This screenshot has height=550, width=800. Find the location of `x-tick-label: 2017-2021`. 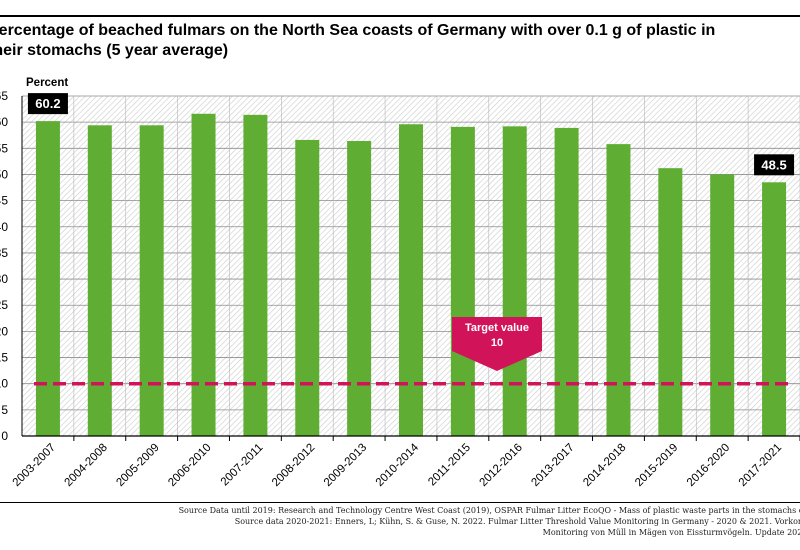

x-tick-label: 2017-2021 is located at coordinates (760, 465).